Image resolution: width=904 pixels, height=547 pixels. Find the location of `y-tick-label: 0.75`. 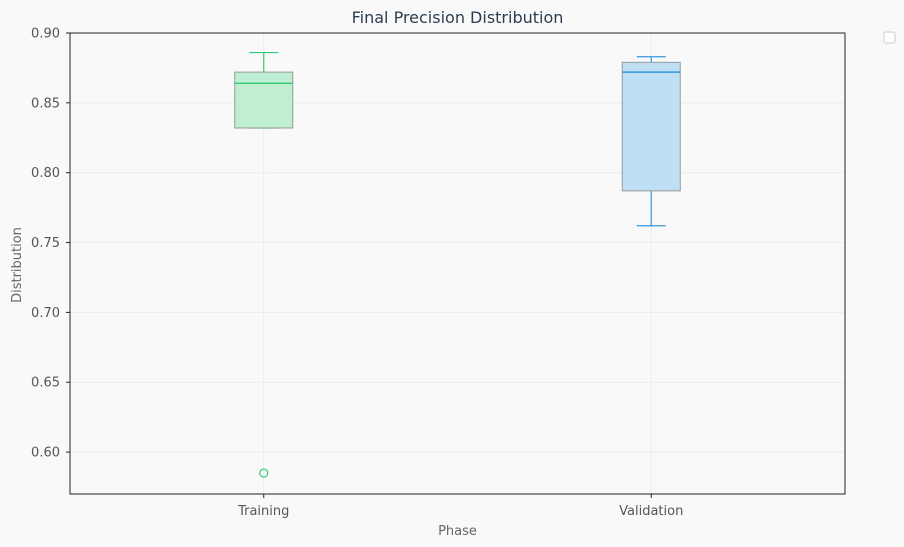

y-tick-label: 0.75 is located at coordinates (45, 243).